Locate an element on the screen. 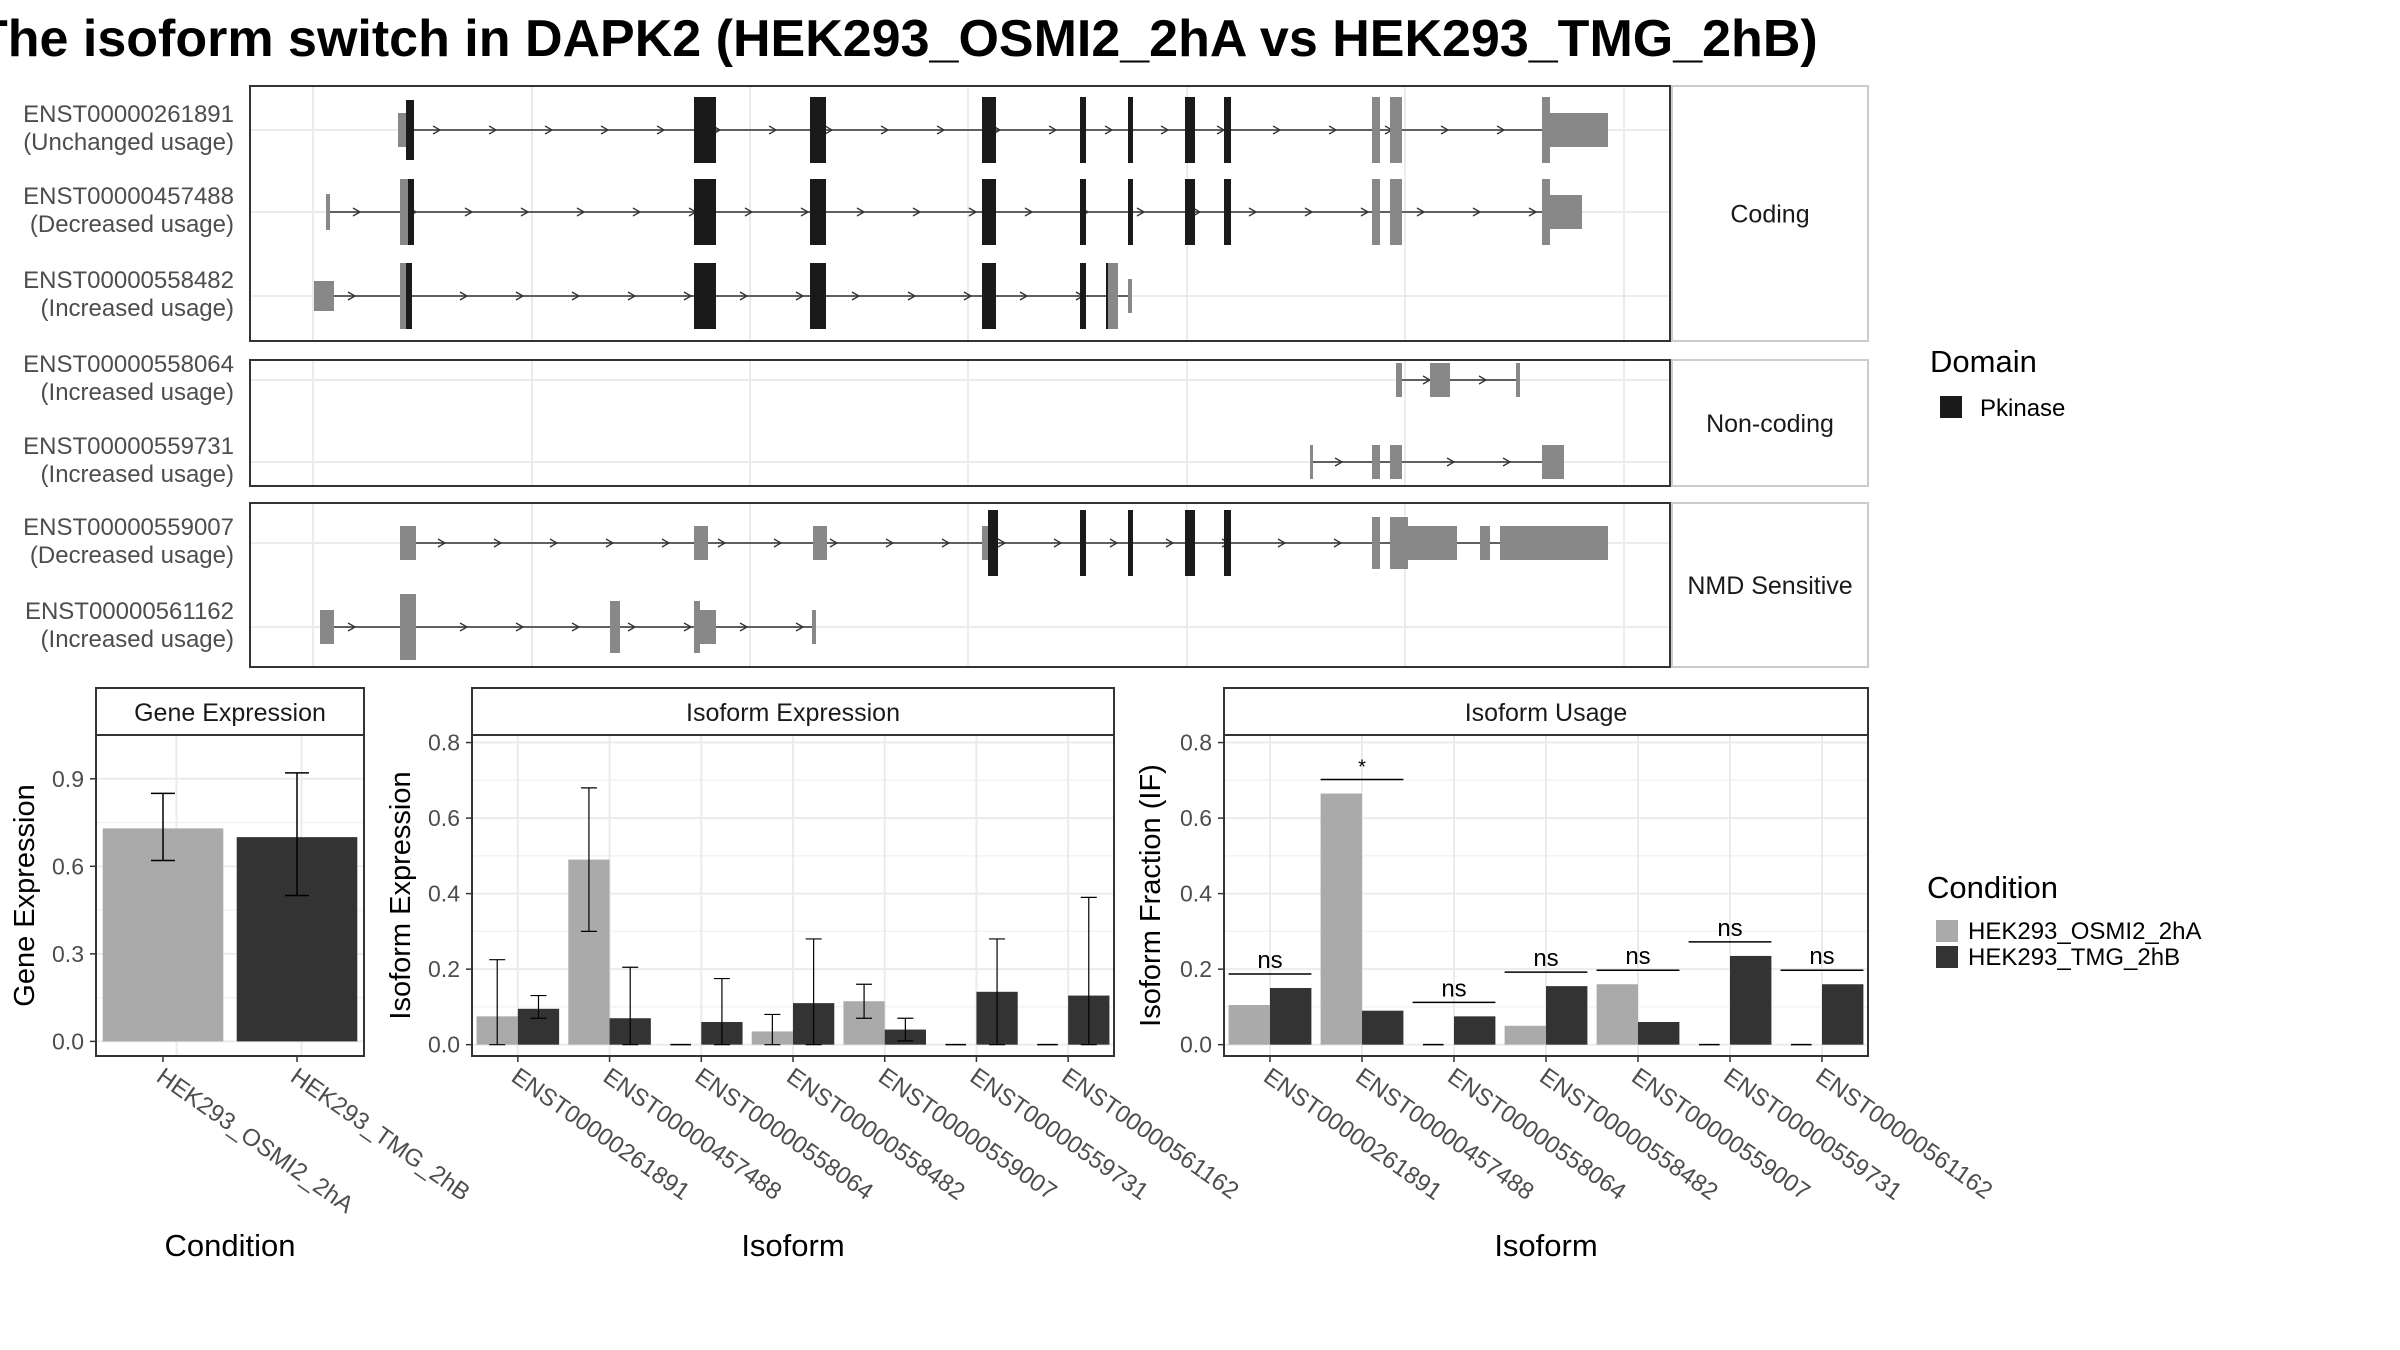  category-strip-label: NMD Sensitive is located at coordinates (1769, 586).